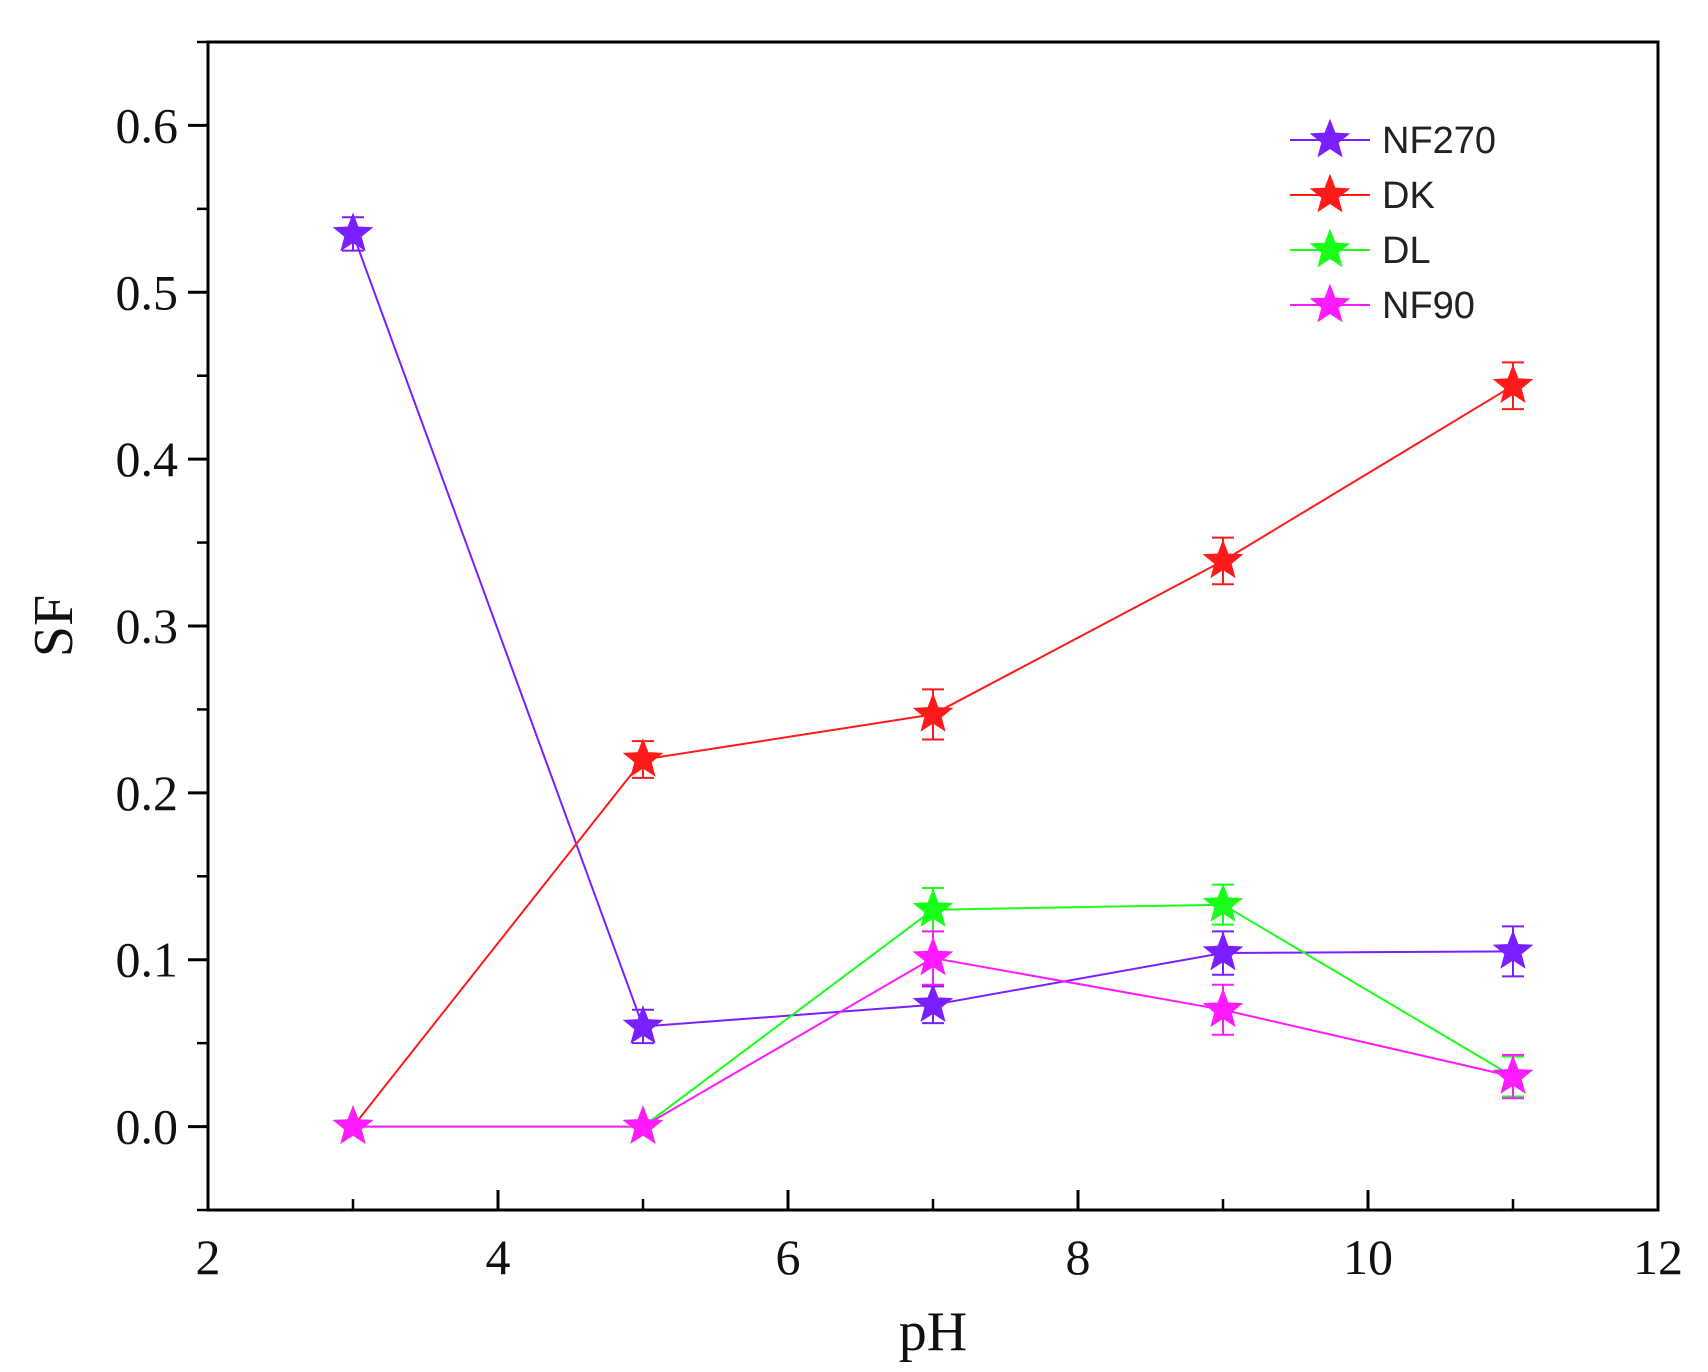  What do you see at coordinates (147, 960) in the screenshot?
I see `y-tick-label: 0.1` at bounding box center [147, 960].